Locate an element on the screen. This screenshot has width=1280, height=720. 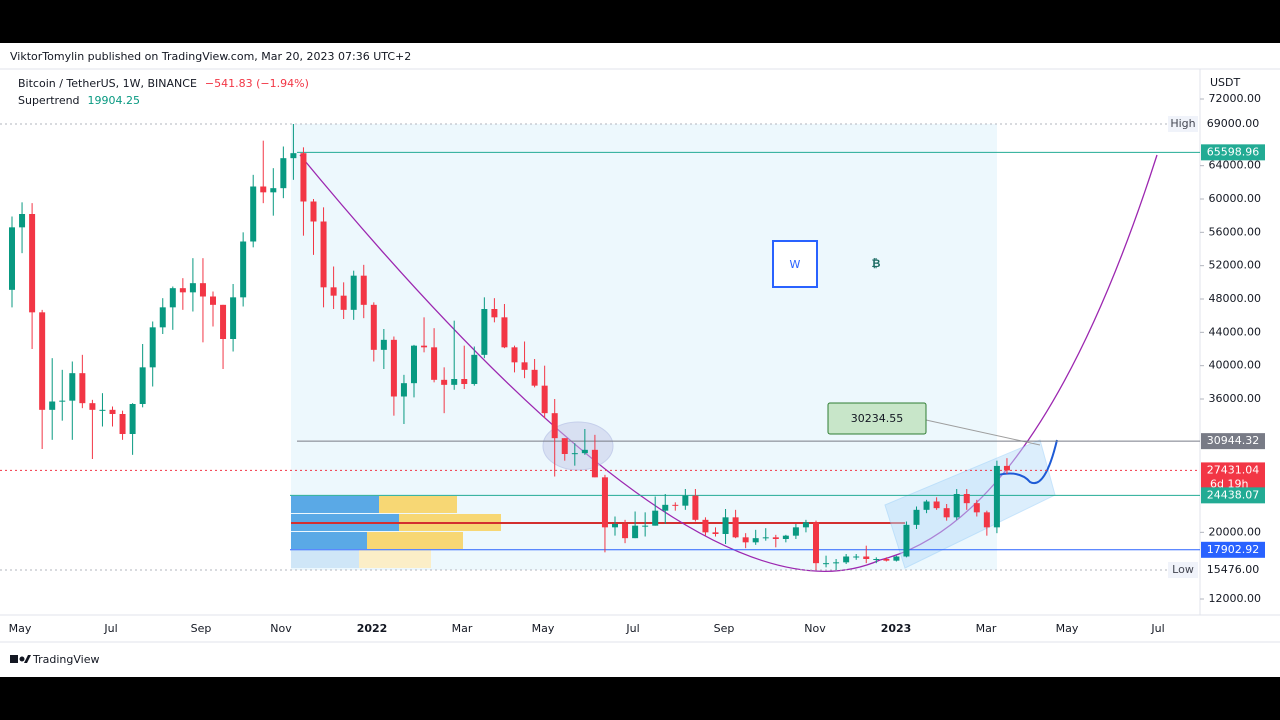
x-tick-label: Mar is located at coordinates (986, 628).